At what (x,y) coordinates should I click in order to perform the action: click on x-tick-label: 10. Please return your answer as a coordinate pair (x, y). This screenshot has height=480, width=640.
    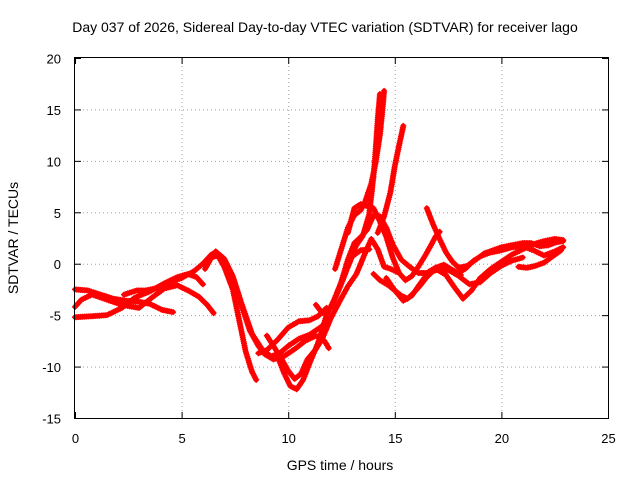
    Looking at the image, I should click on (288, 438).